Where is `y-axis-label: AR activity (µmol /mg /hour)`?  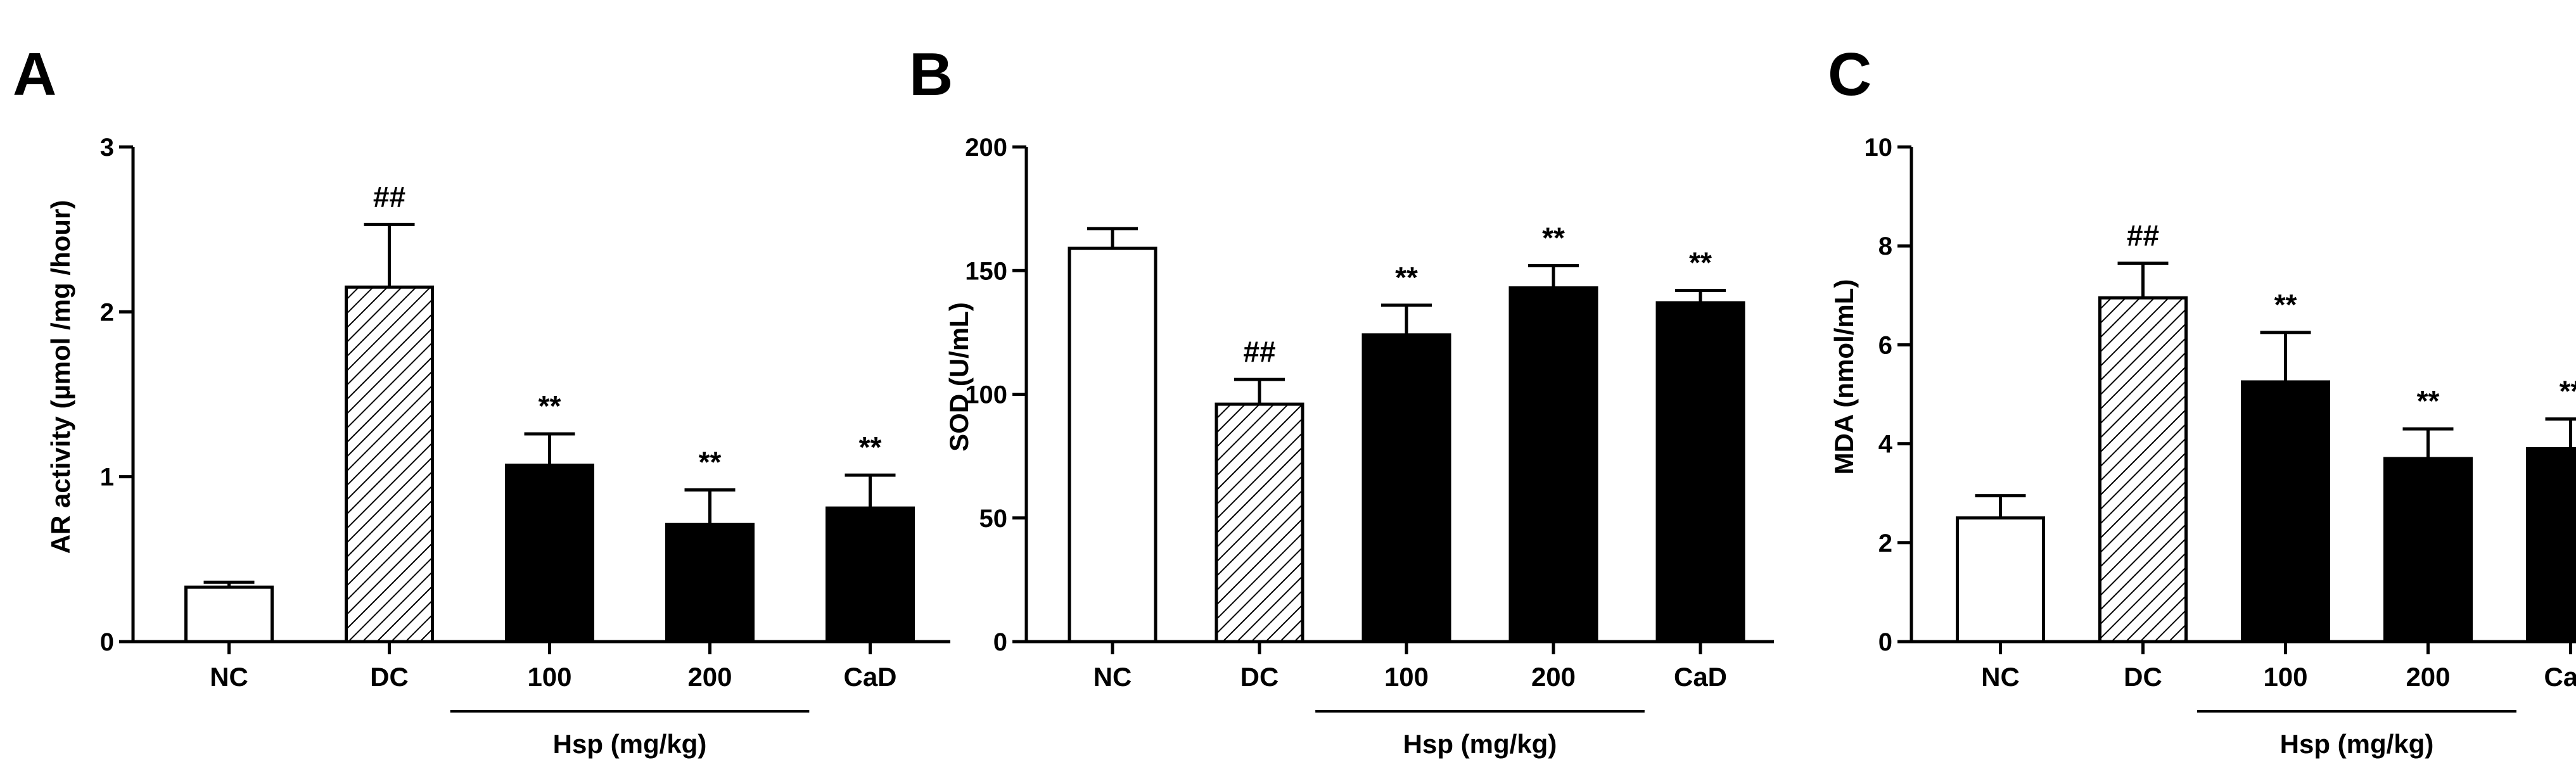 y-axis-label: AR activity (µmol /mg /hour) is located at coordinates (61, 377).